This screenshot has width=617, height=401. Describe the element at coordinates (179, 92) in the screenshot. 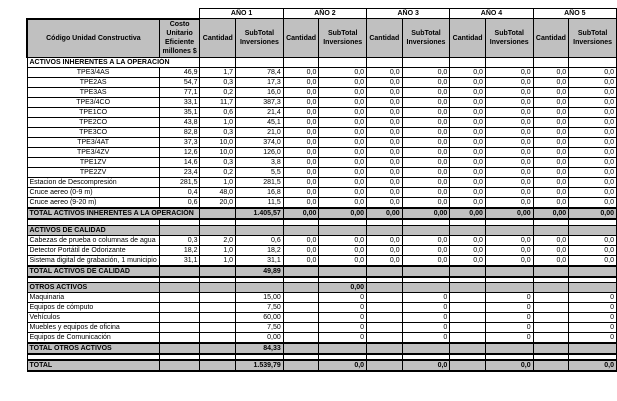

I see `unit-cost-cell: 77,1` at that location.